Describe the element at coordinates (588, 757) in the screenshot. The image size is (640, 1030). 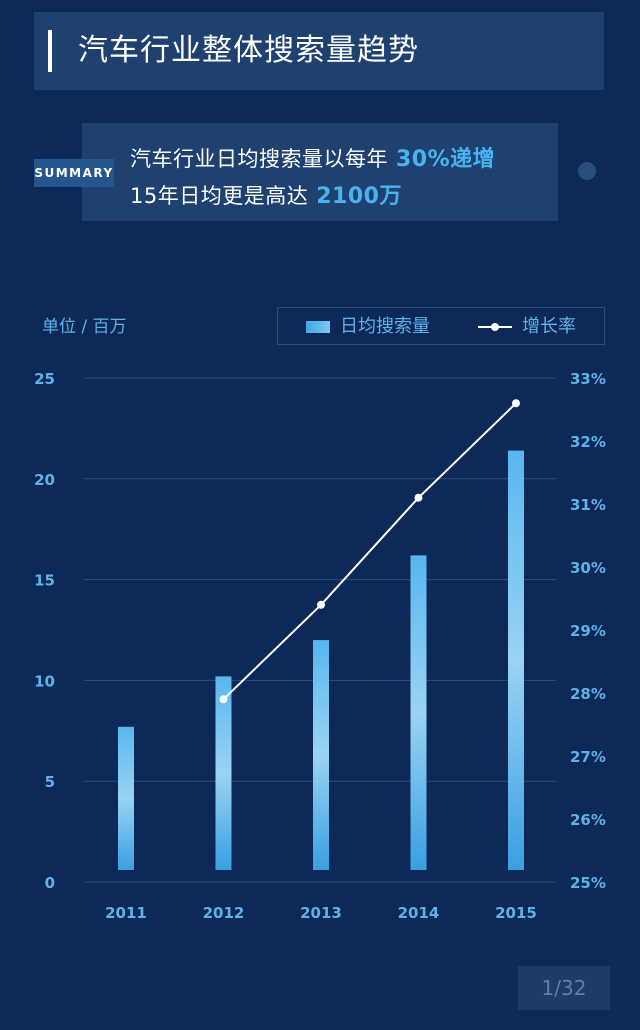
I see `y-right-tick-label: 27%` at that location.